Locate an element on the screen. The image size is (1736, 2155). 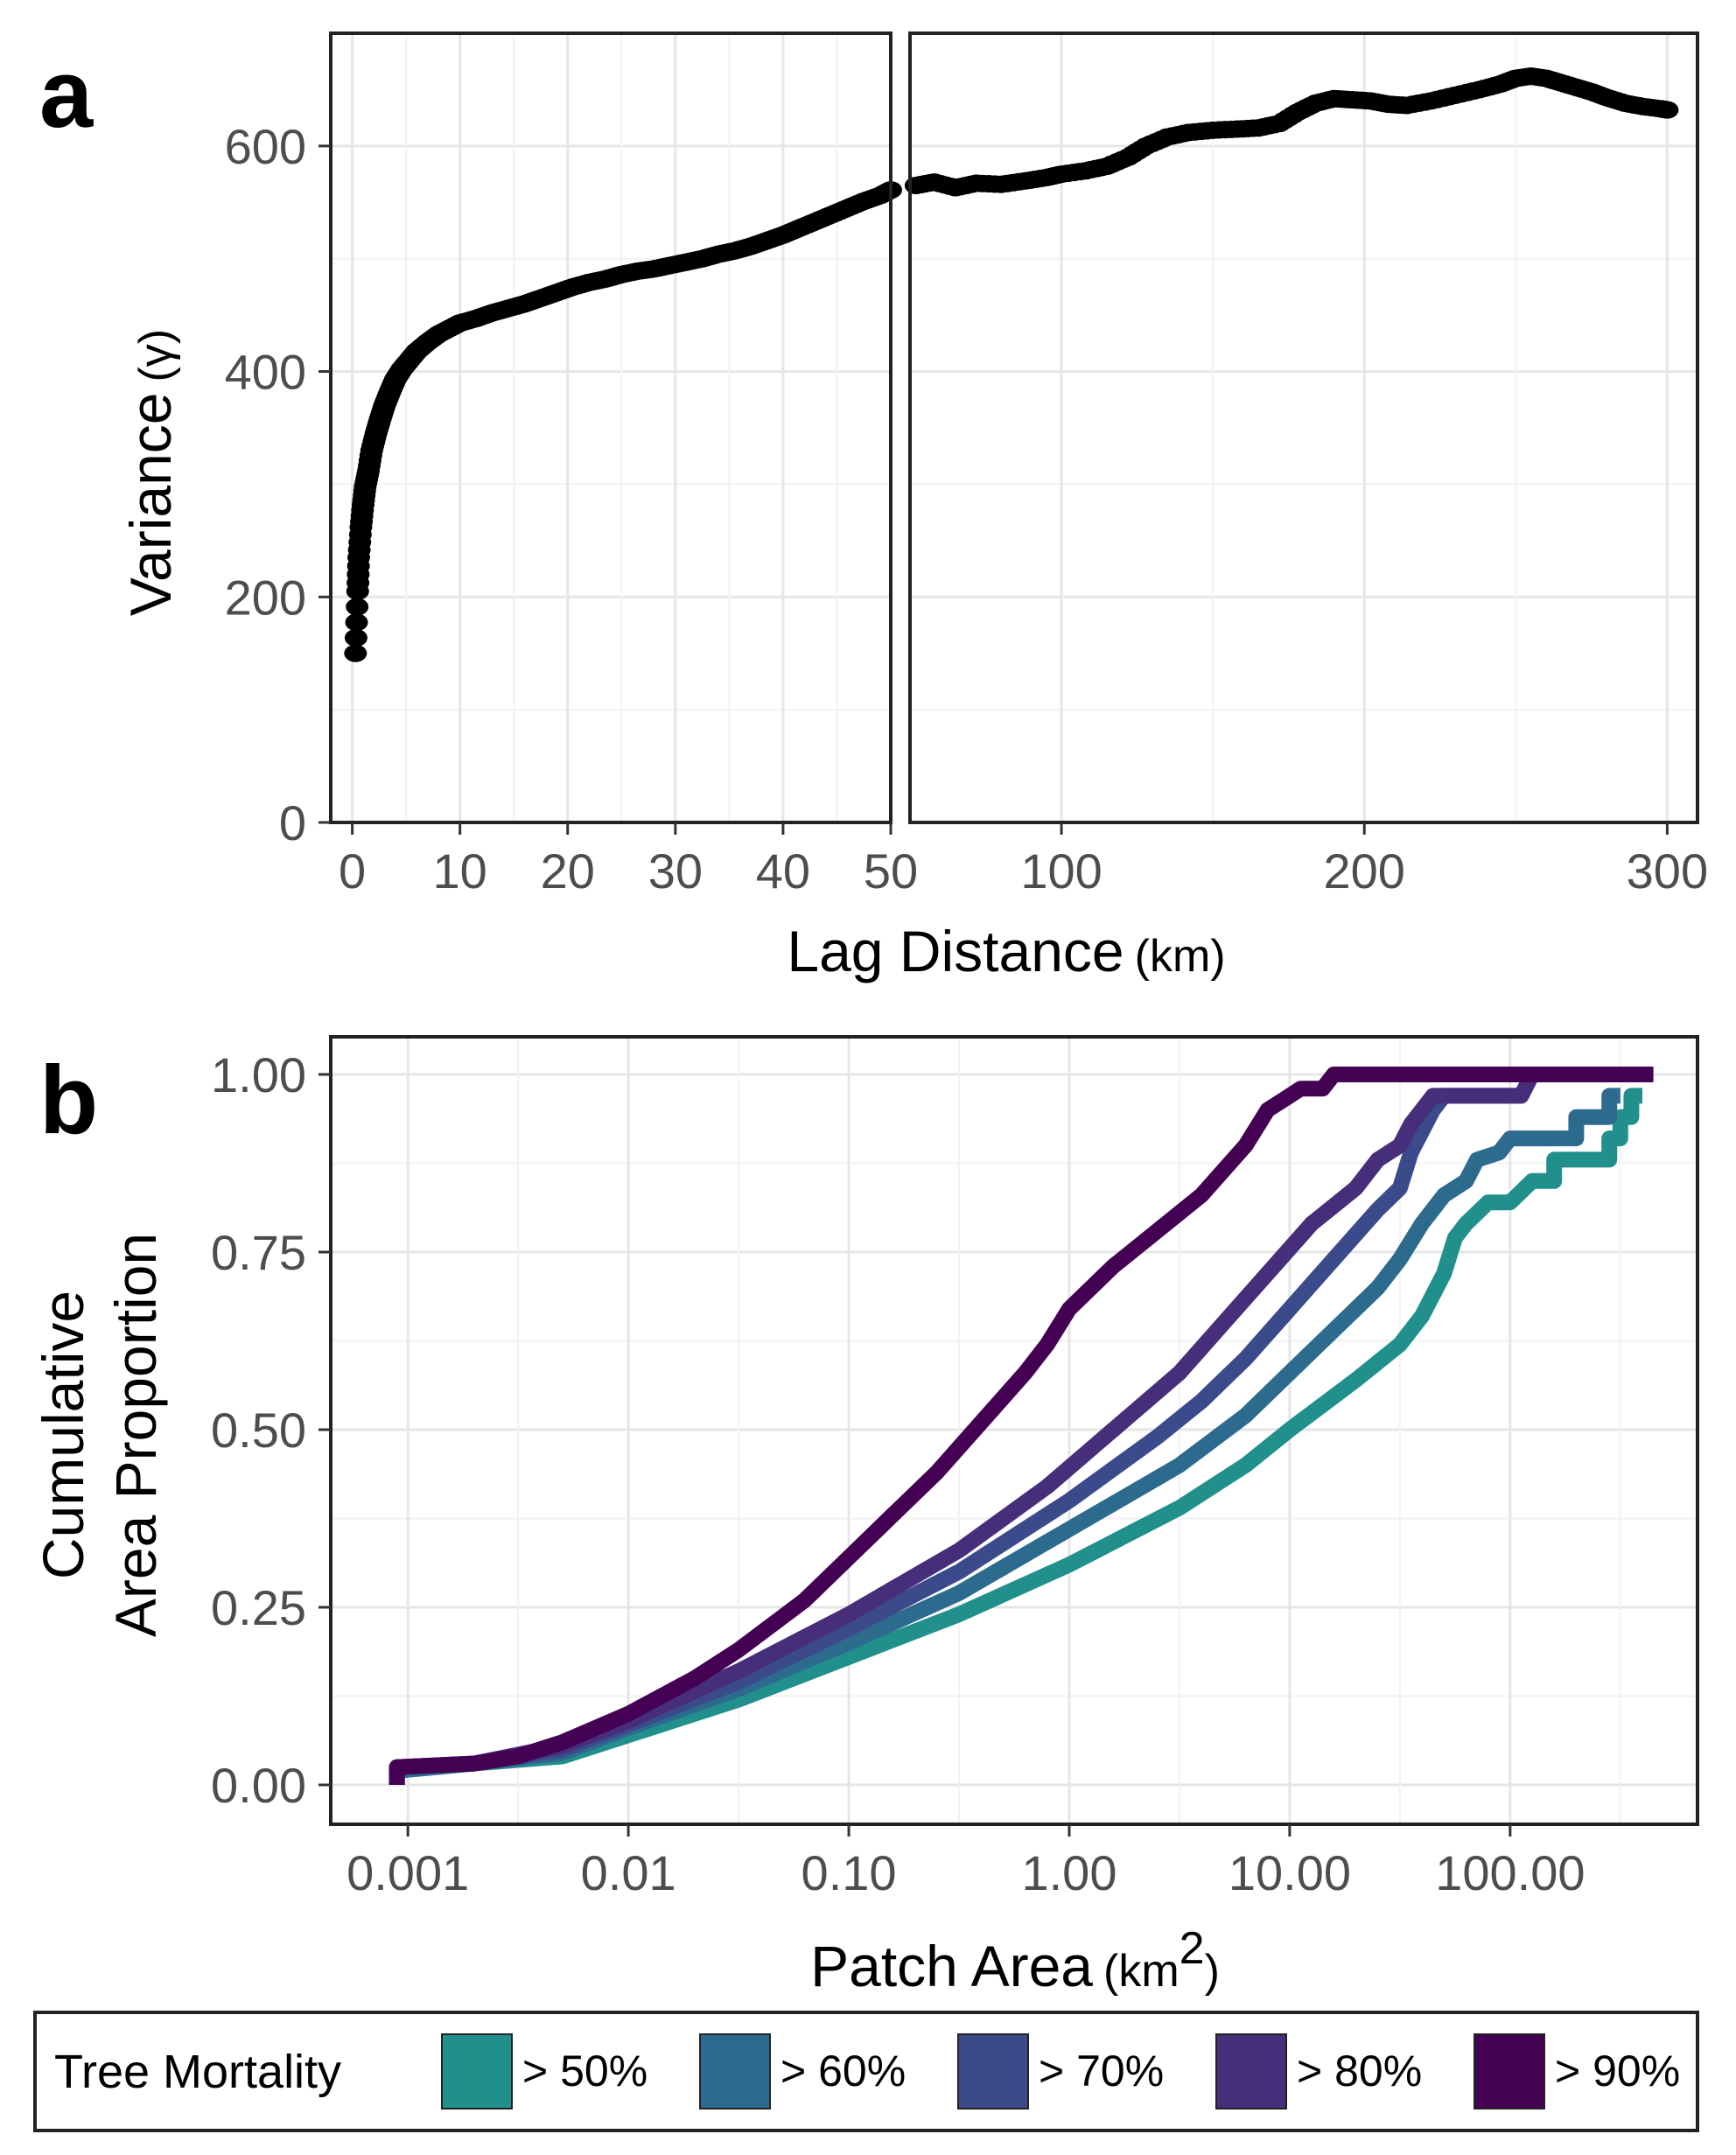
panel-label-b: b is located at coordinates (68, 1100).